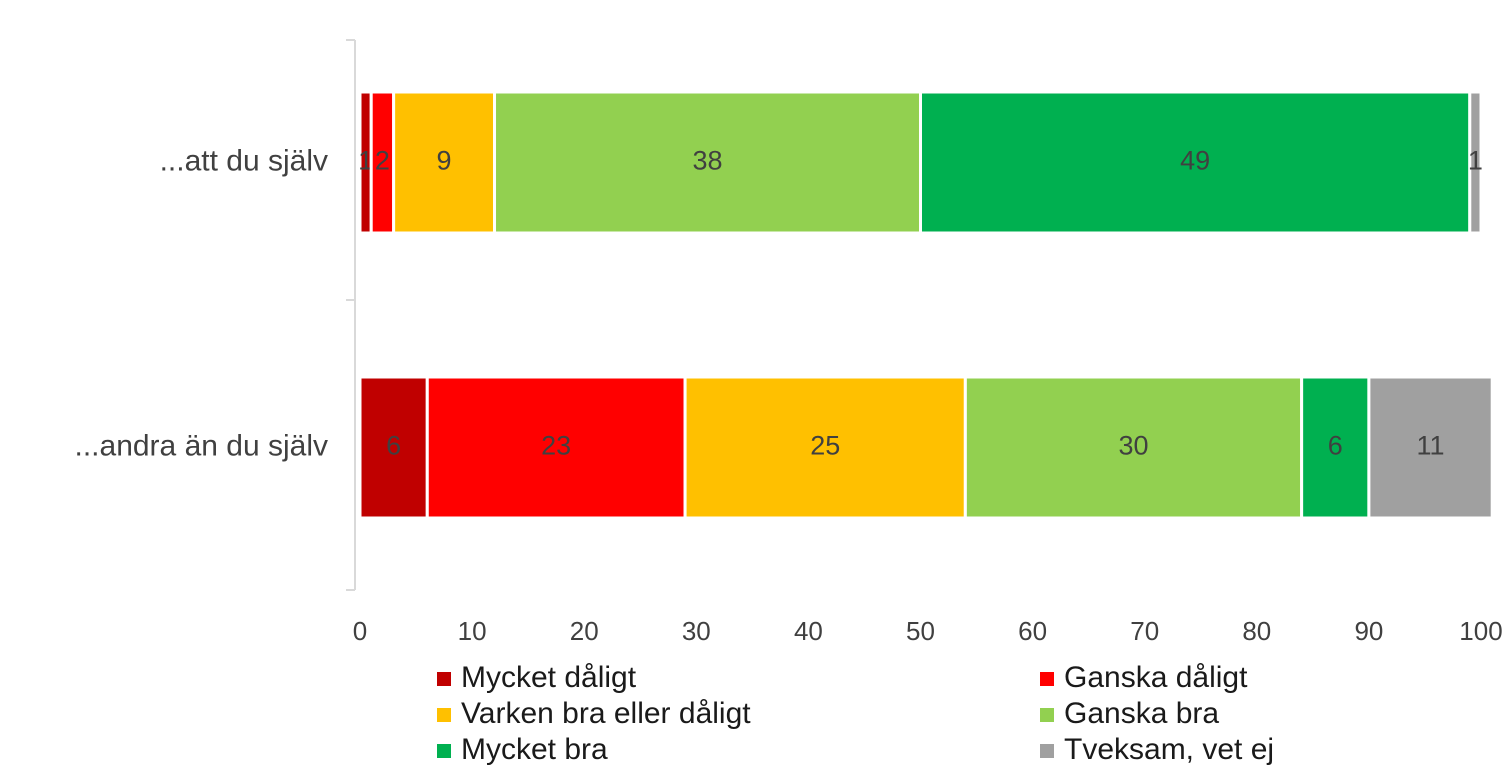  I want to click on data-label: 49, so click(1195, 161).